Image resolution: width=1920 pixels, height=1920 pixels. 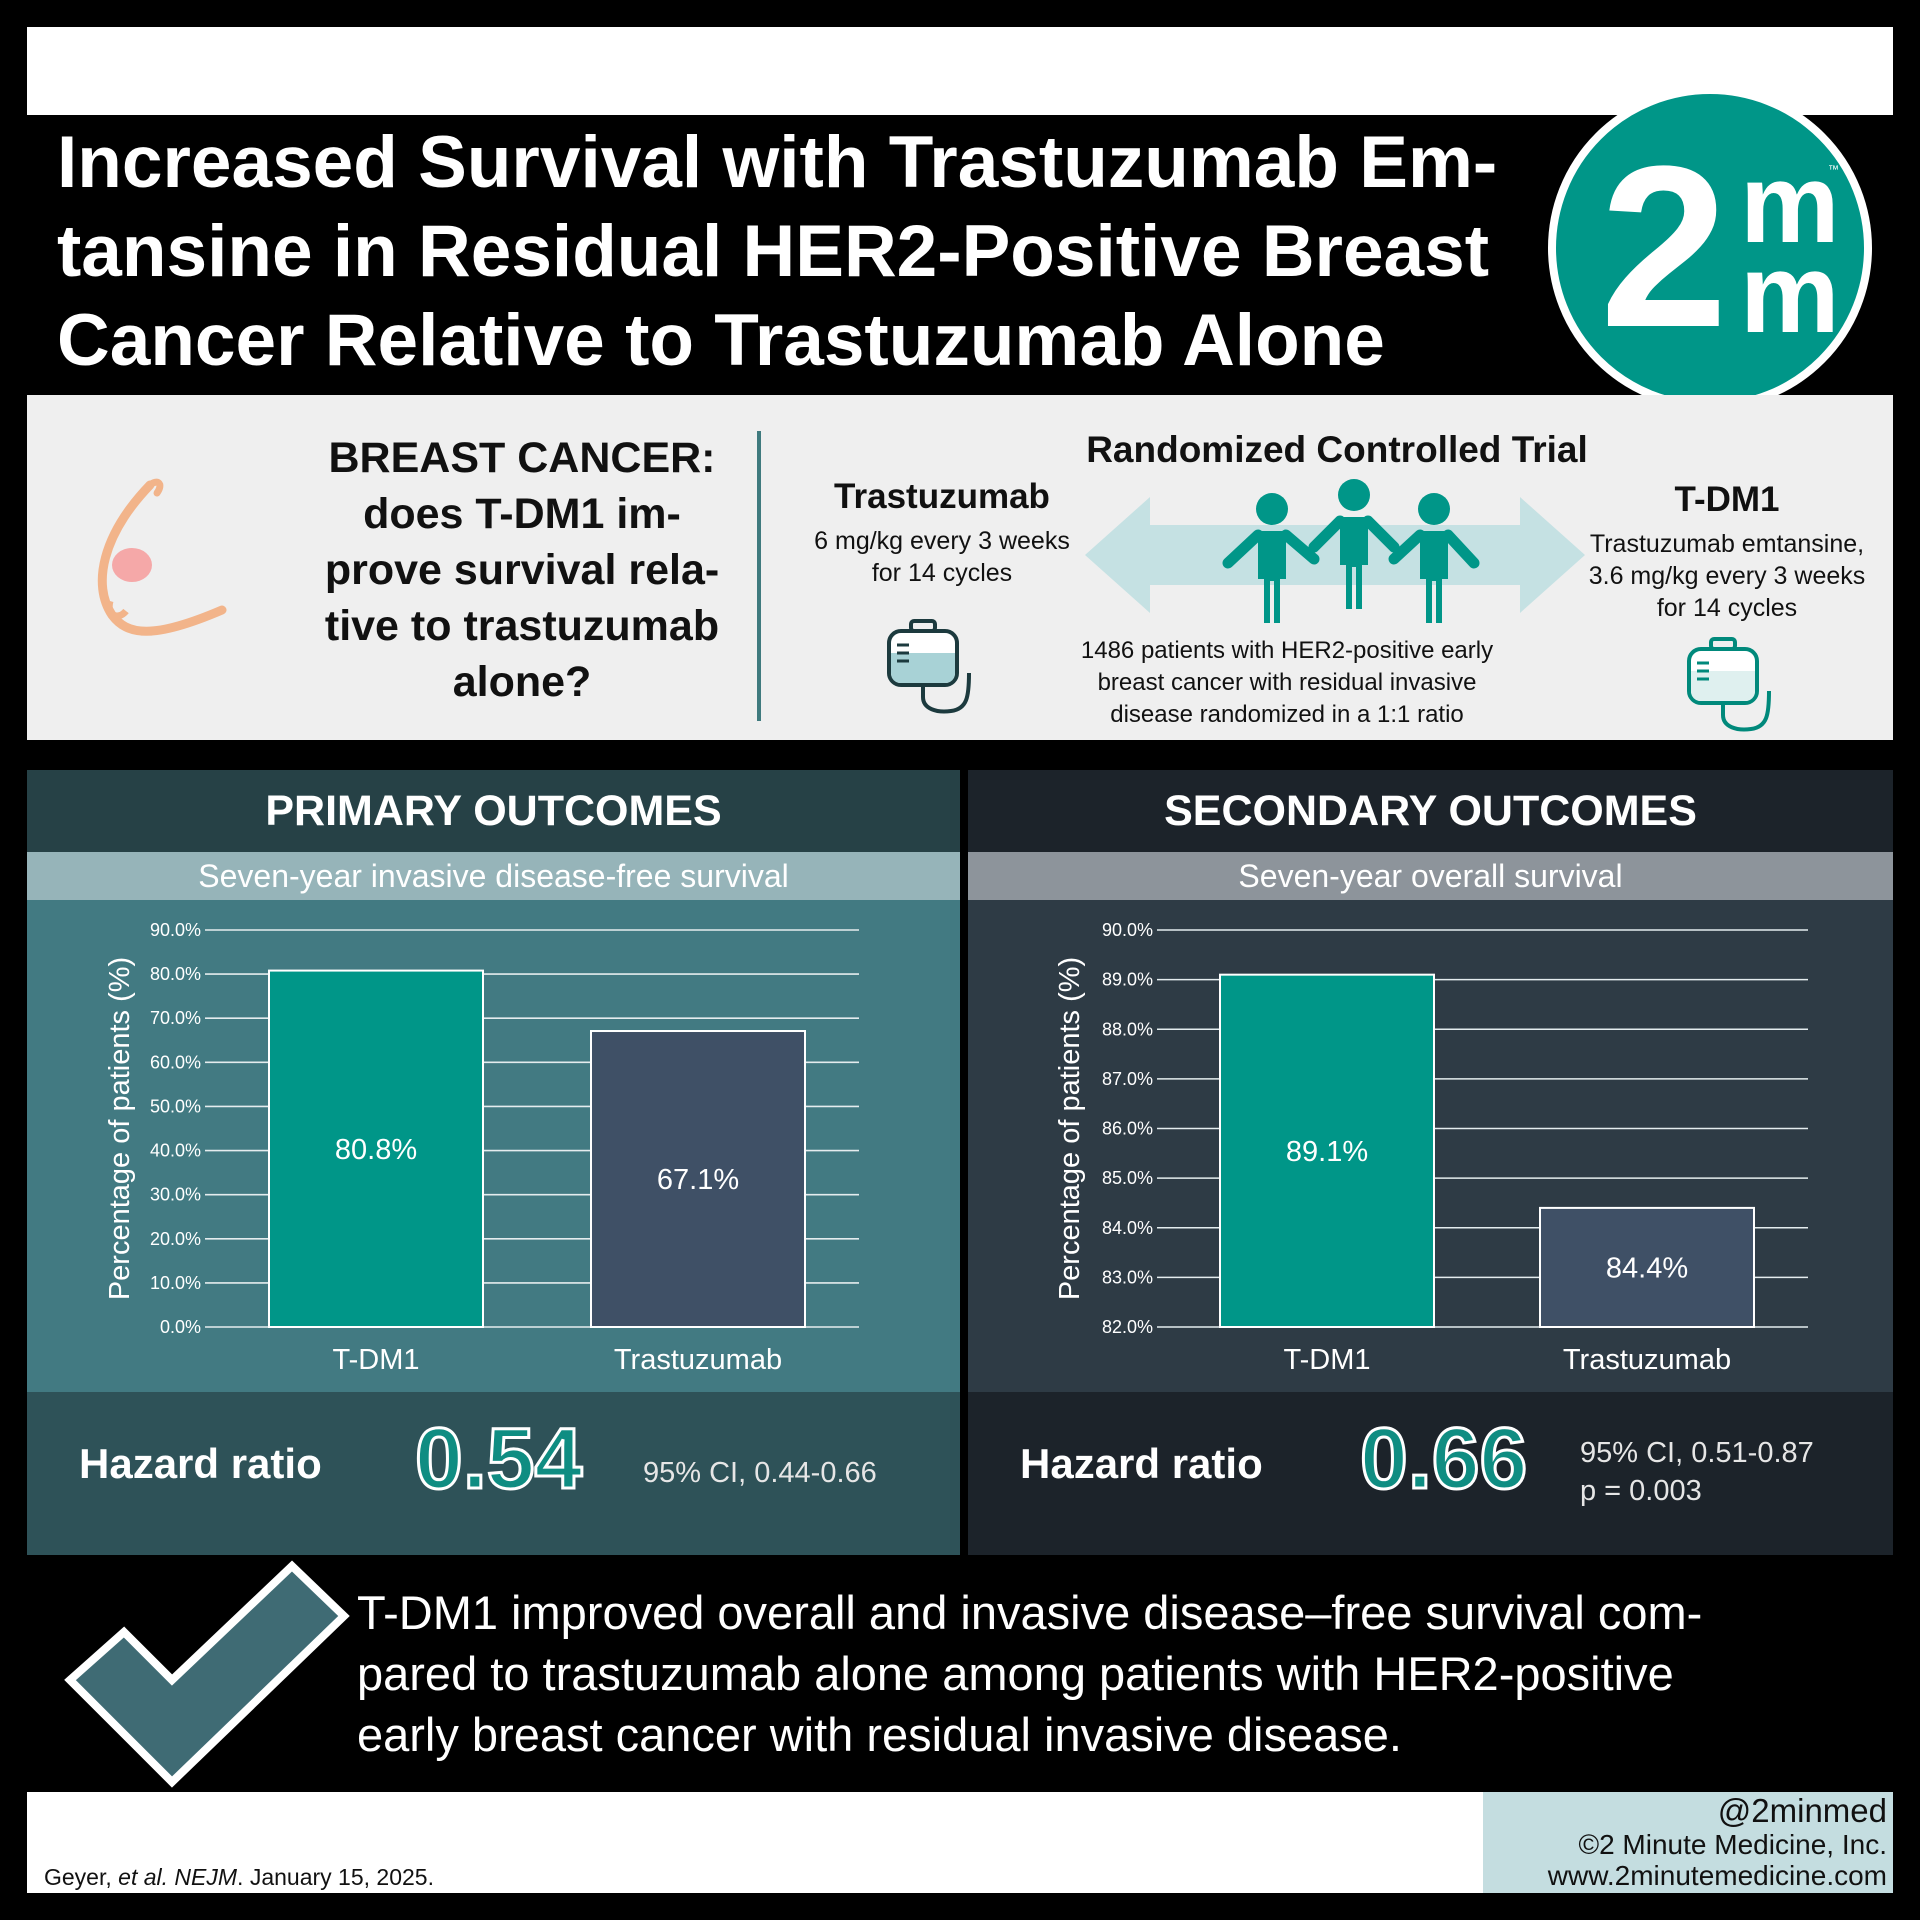 I want to click on y-tick-label: 0.0%, so click(x=180, y=1327).